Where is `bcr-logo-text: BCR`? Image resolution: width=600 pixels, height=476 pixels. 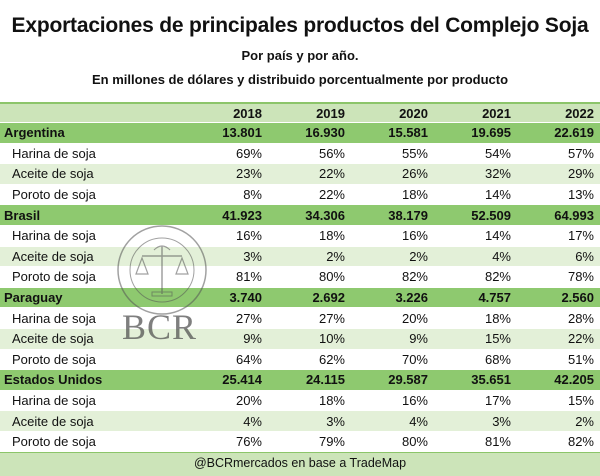 bcr-logo-text: BCR is located at coordinates (160, 327).